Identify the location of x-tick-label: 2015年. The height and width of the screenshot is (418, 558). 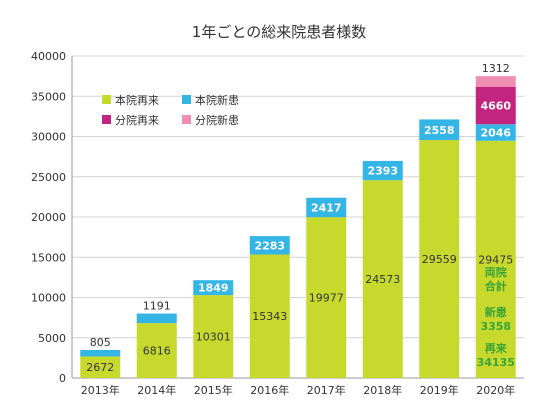
(213, 390).